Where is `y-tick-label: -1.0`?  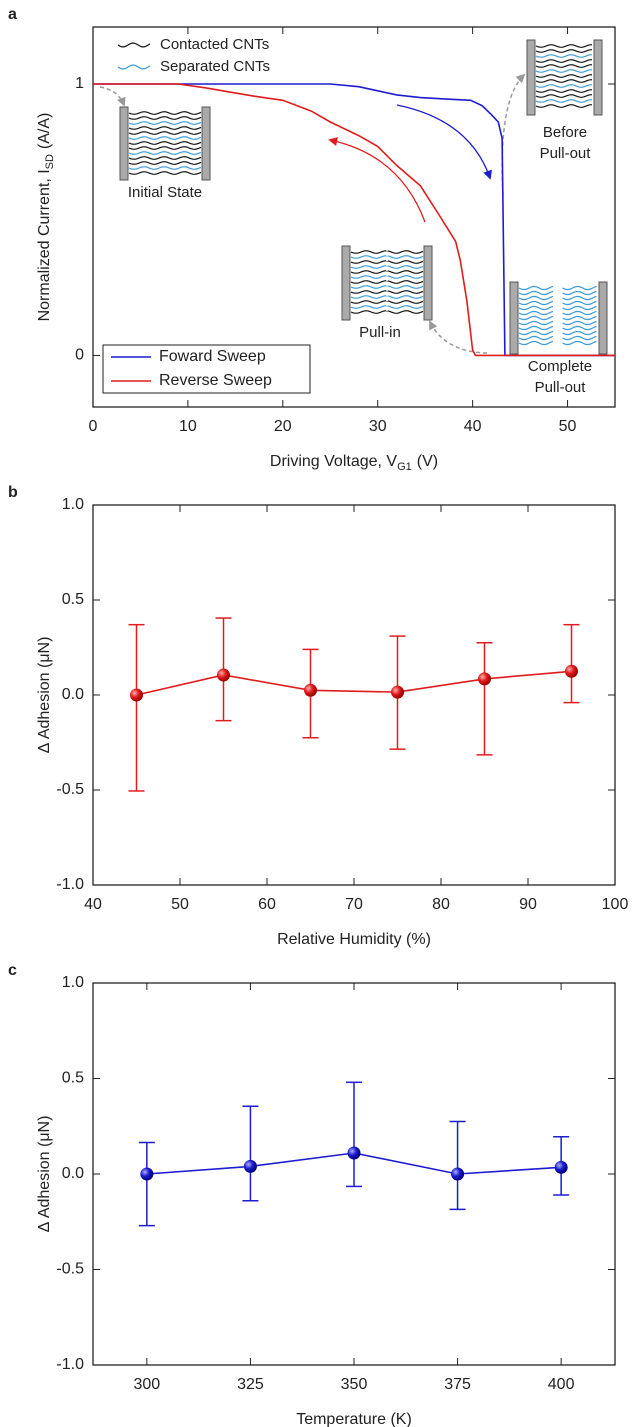
y-tick-label: -1.0 is located at coordinates (70, 884).